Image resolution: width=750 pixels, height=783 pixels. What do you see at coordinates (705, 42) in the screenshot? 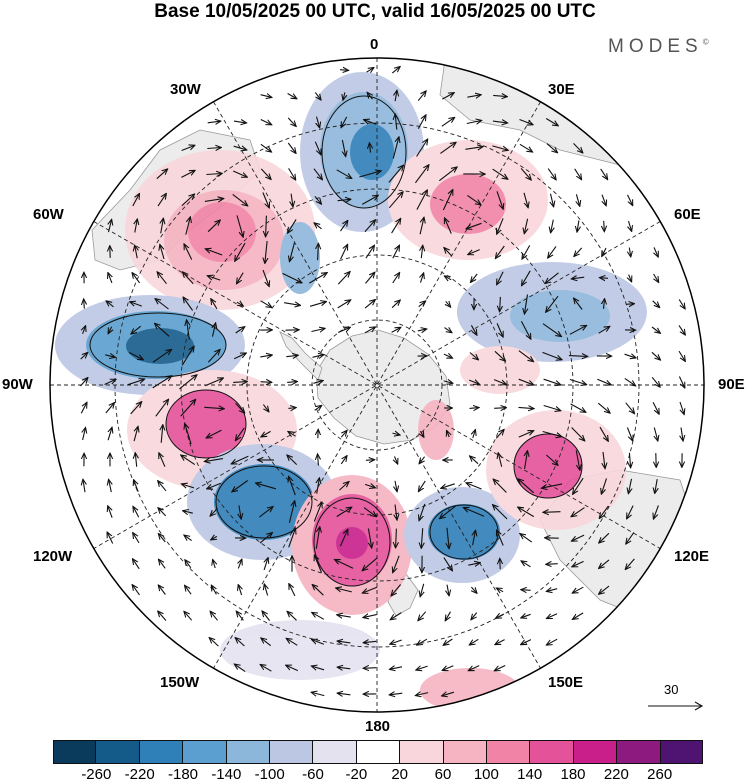
I see `logo-copyright-mark: ©` at bounding box center [705, 42].